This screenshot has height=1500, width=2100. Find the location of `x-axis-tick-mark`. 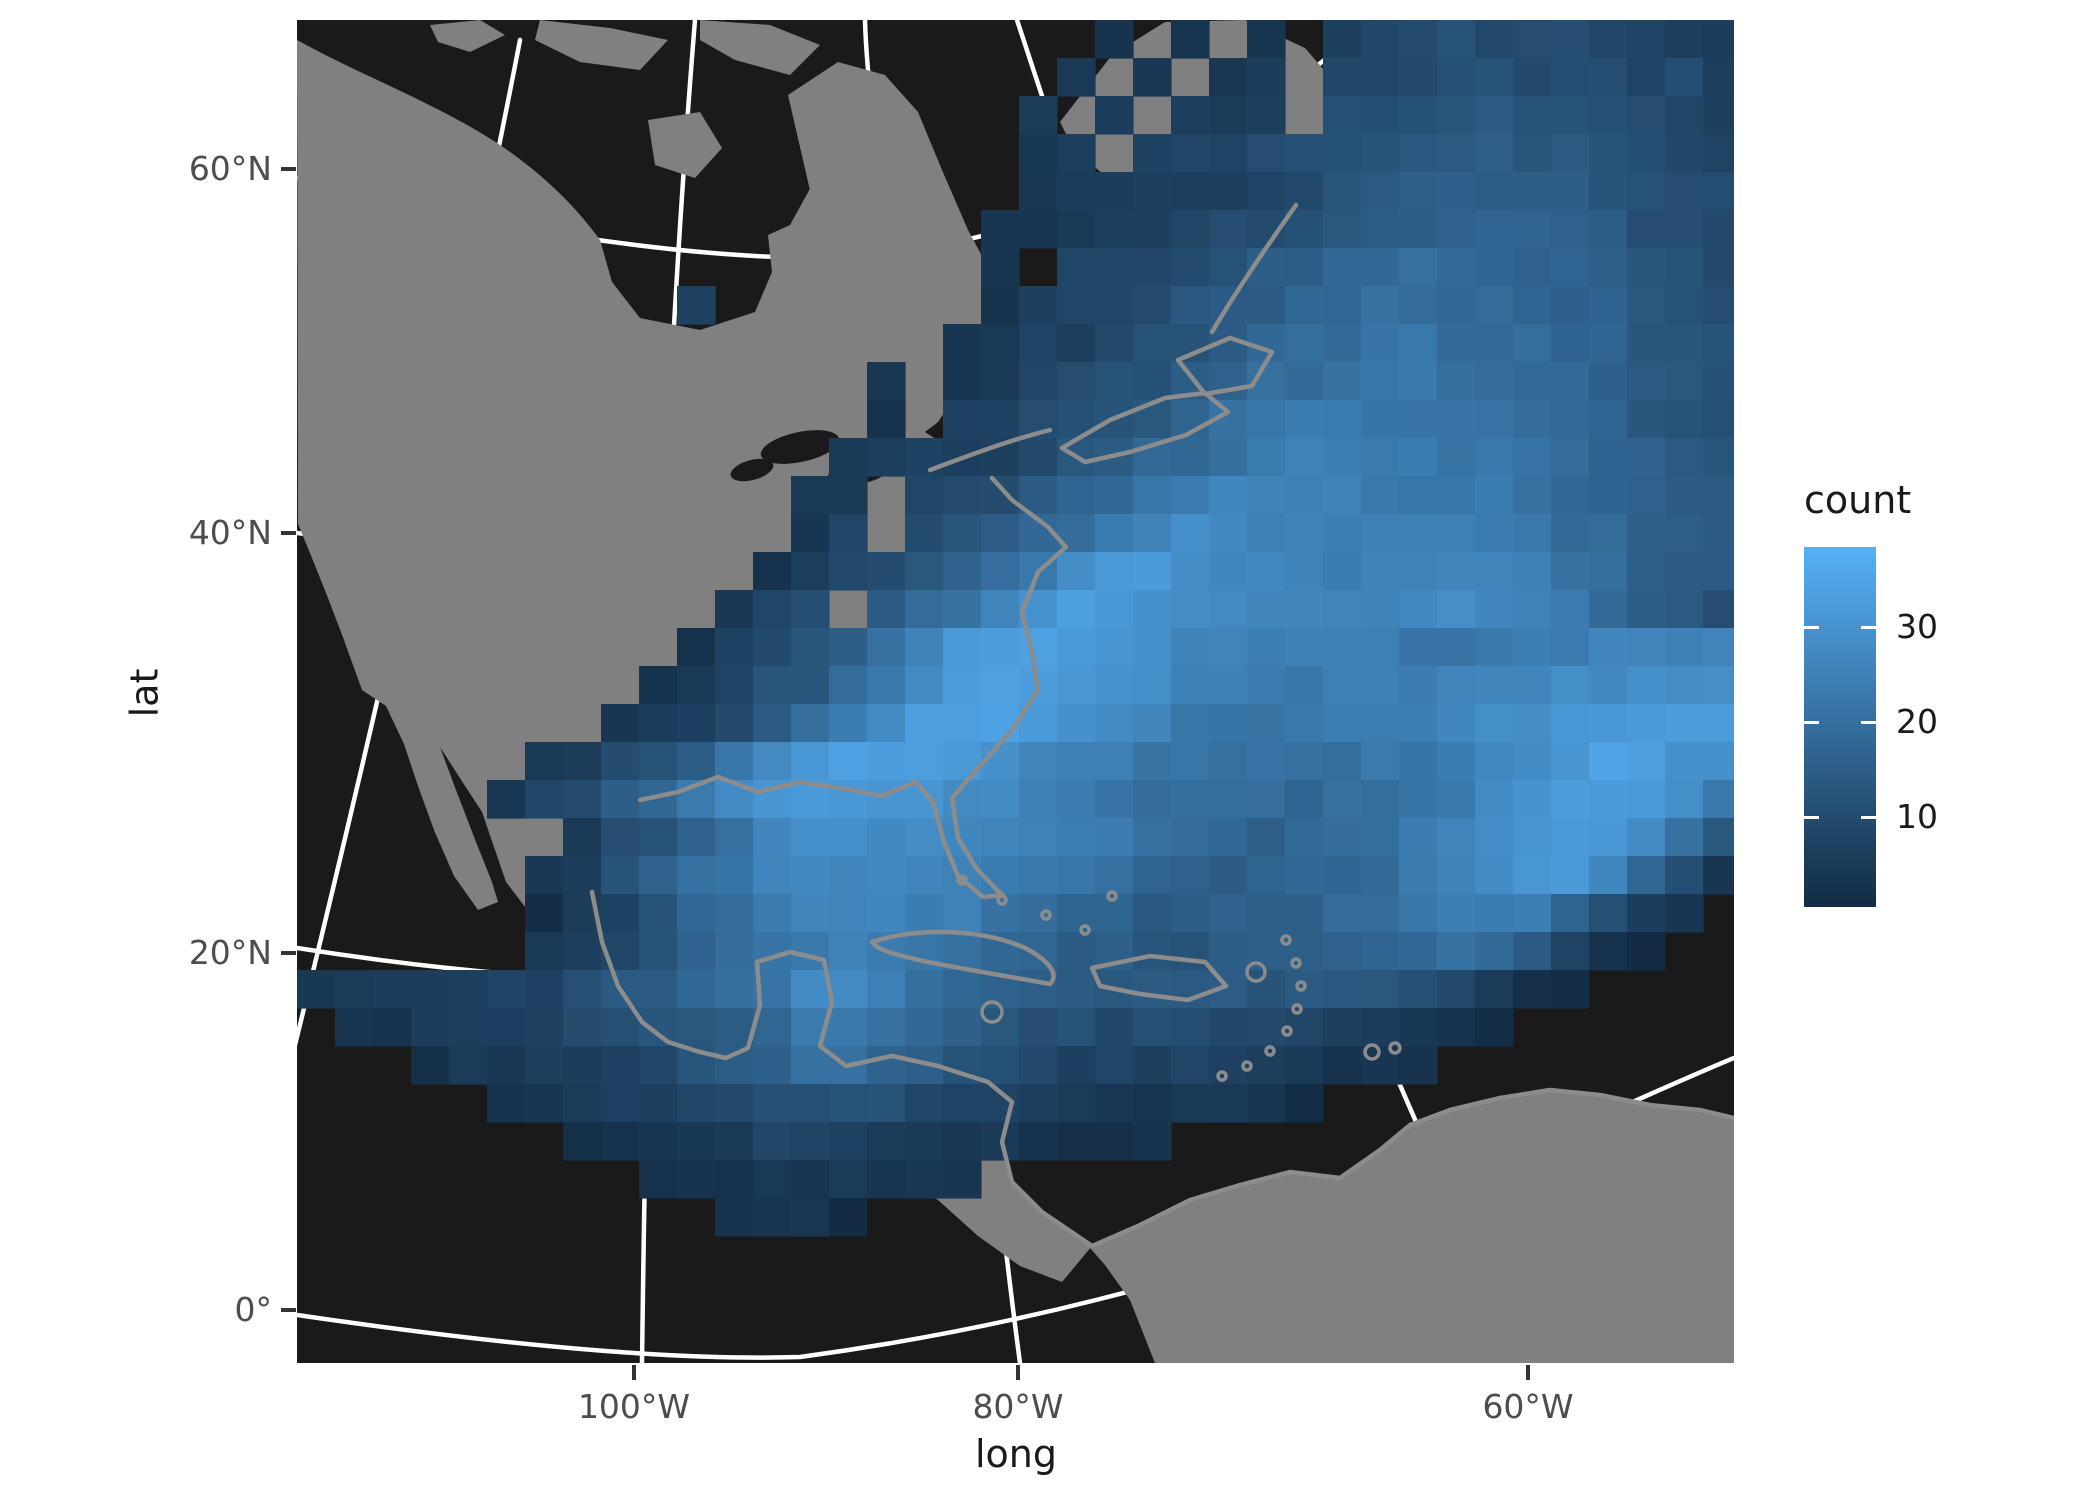

x-axis-tick-mark is located at coordinates (634, 1372).